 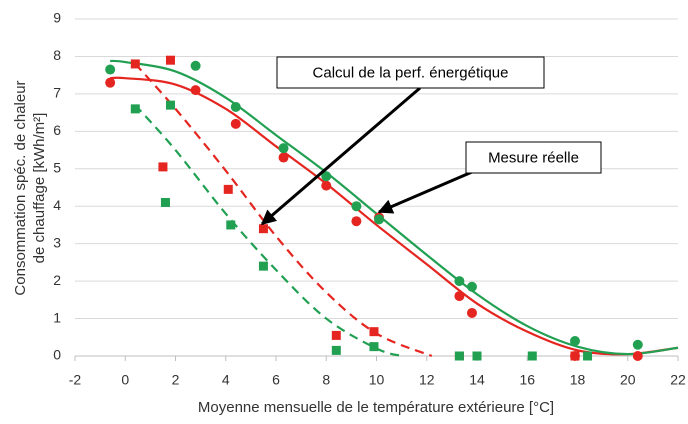 What do you see at coordinates (75, 380) in the screenshot?
I see `x-tick-label: -2` at bounding box center [75, 380].